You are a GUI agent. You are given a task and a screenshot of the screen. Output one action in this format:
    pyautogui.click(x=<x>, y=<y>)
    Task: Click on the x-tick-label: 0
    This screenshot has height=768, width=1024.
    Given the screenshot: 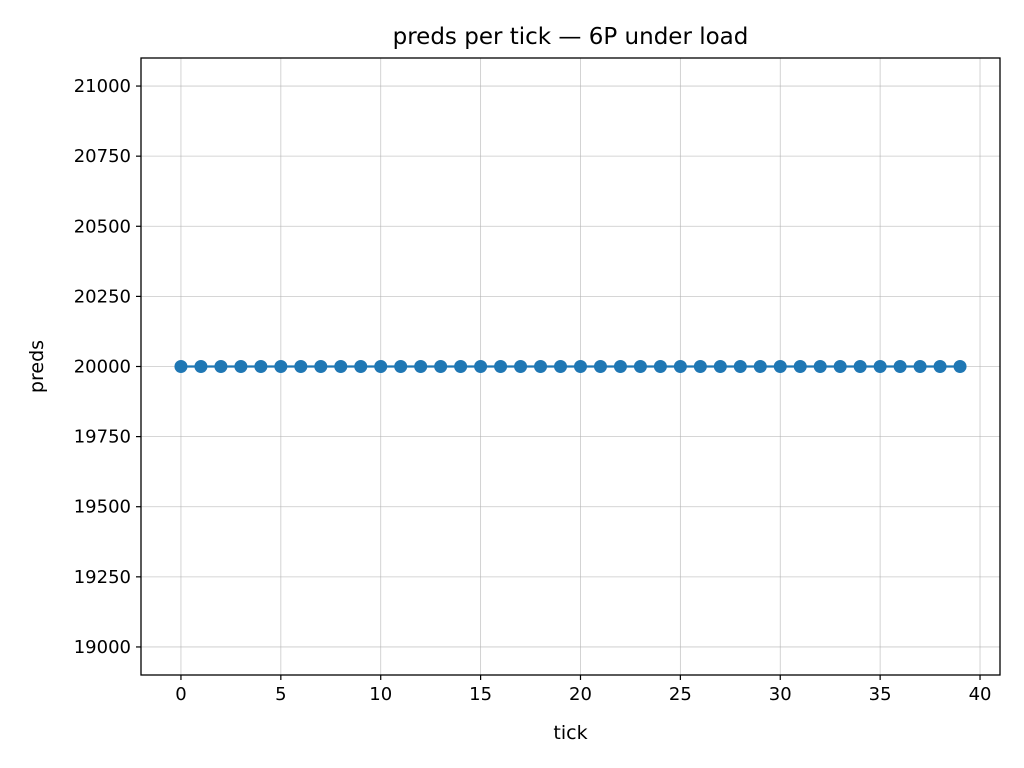 What is the action you would take?
    pyautogui.click(x=180, y=694)
    